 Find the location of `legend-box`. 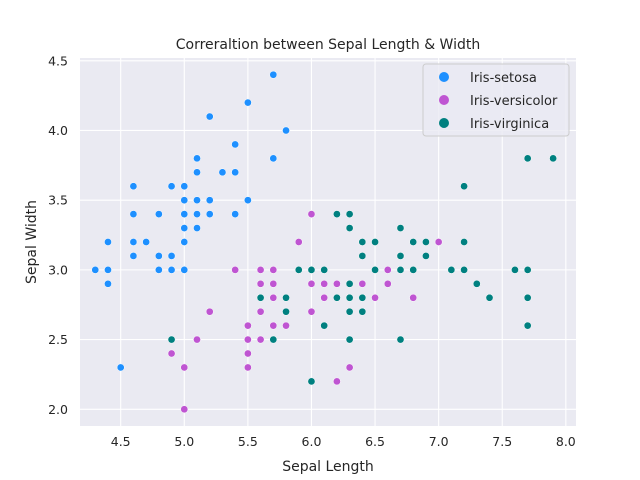

legend-box is located at coordinates (496, 100).